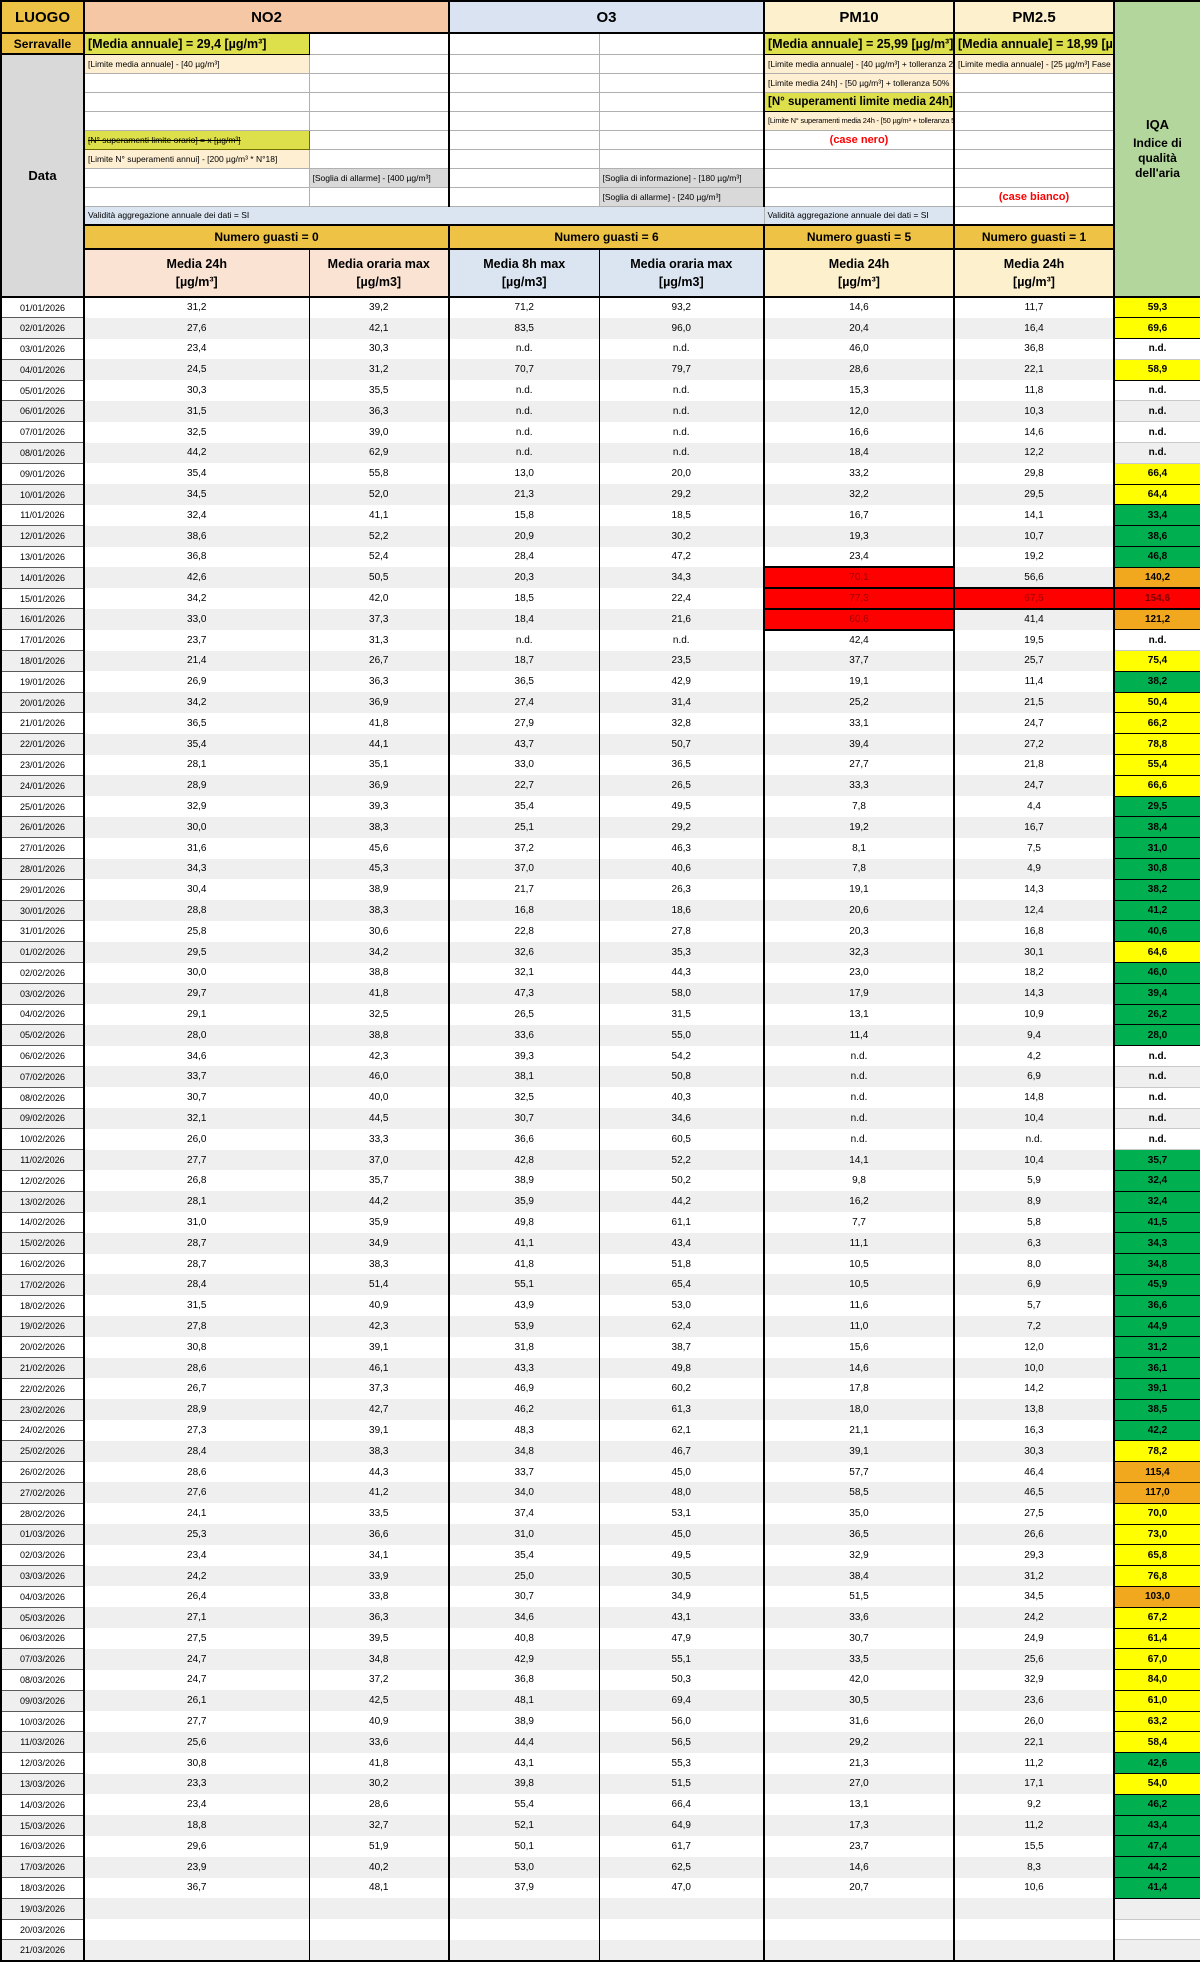 The width and height of the screenshot is (1200, 1968). What do you see at coordinates (860, 349) in the screenshot?
I see `pm10-media24h-cell: 46,0` at bounding box center [860, 349].